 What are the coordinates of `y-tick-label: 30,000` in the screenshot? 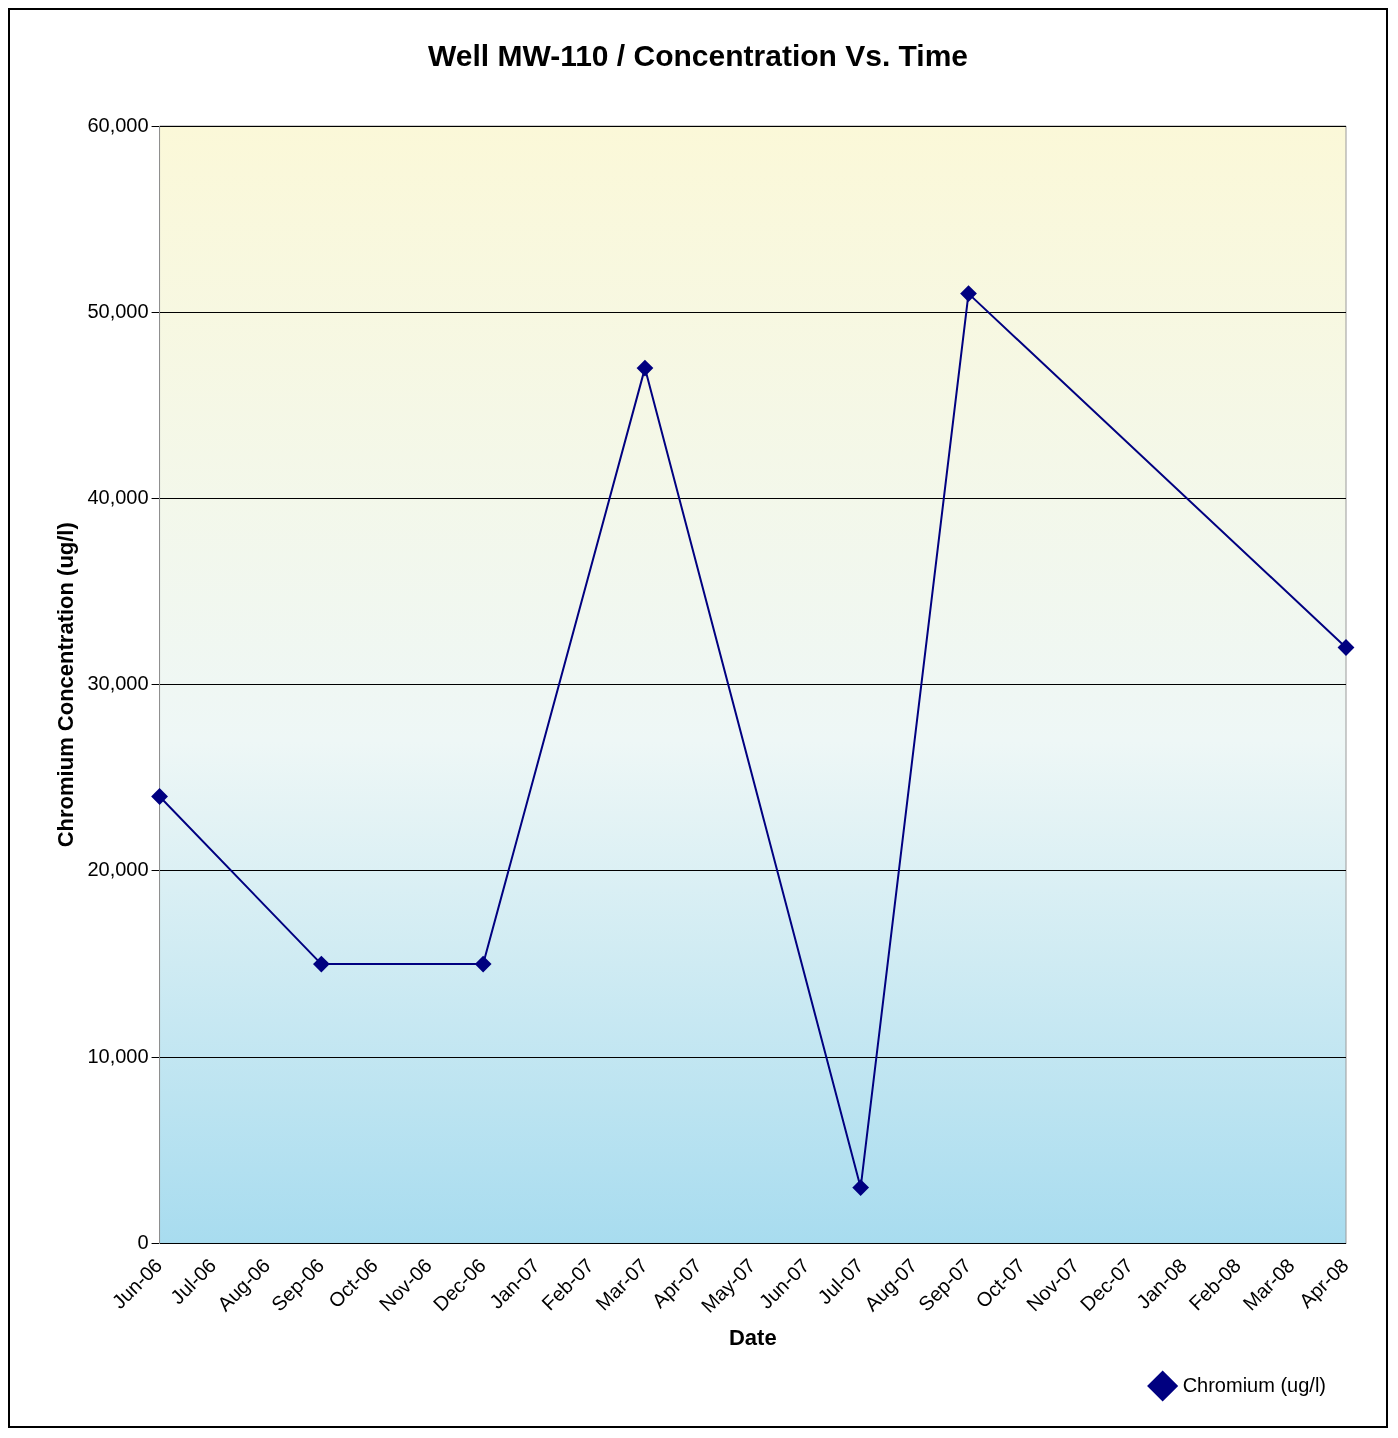 It's located at (118, 683).